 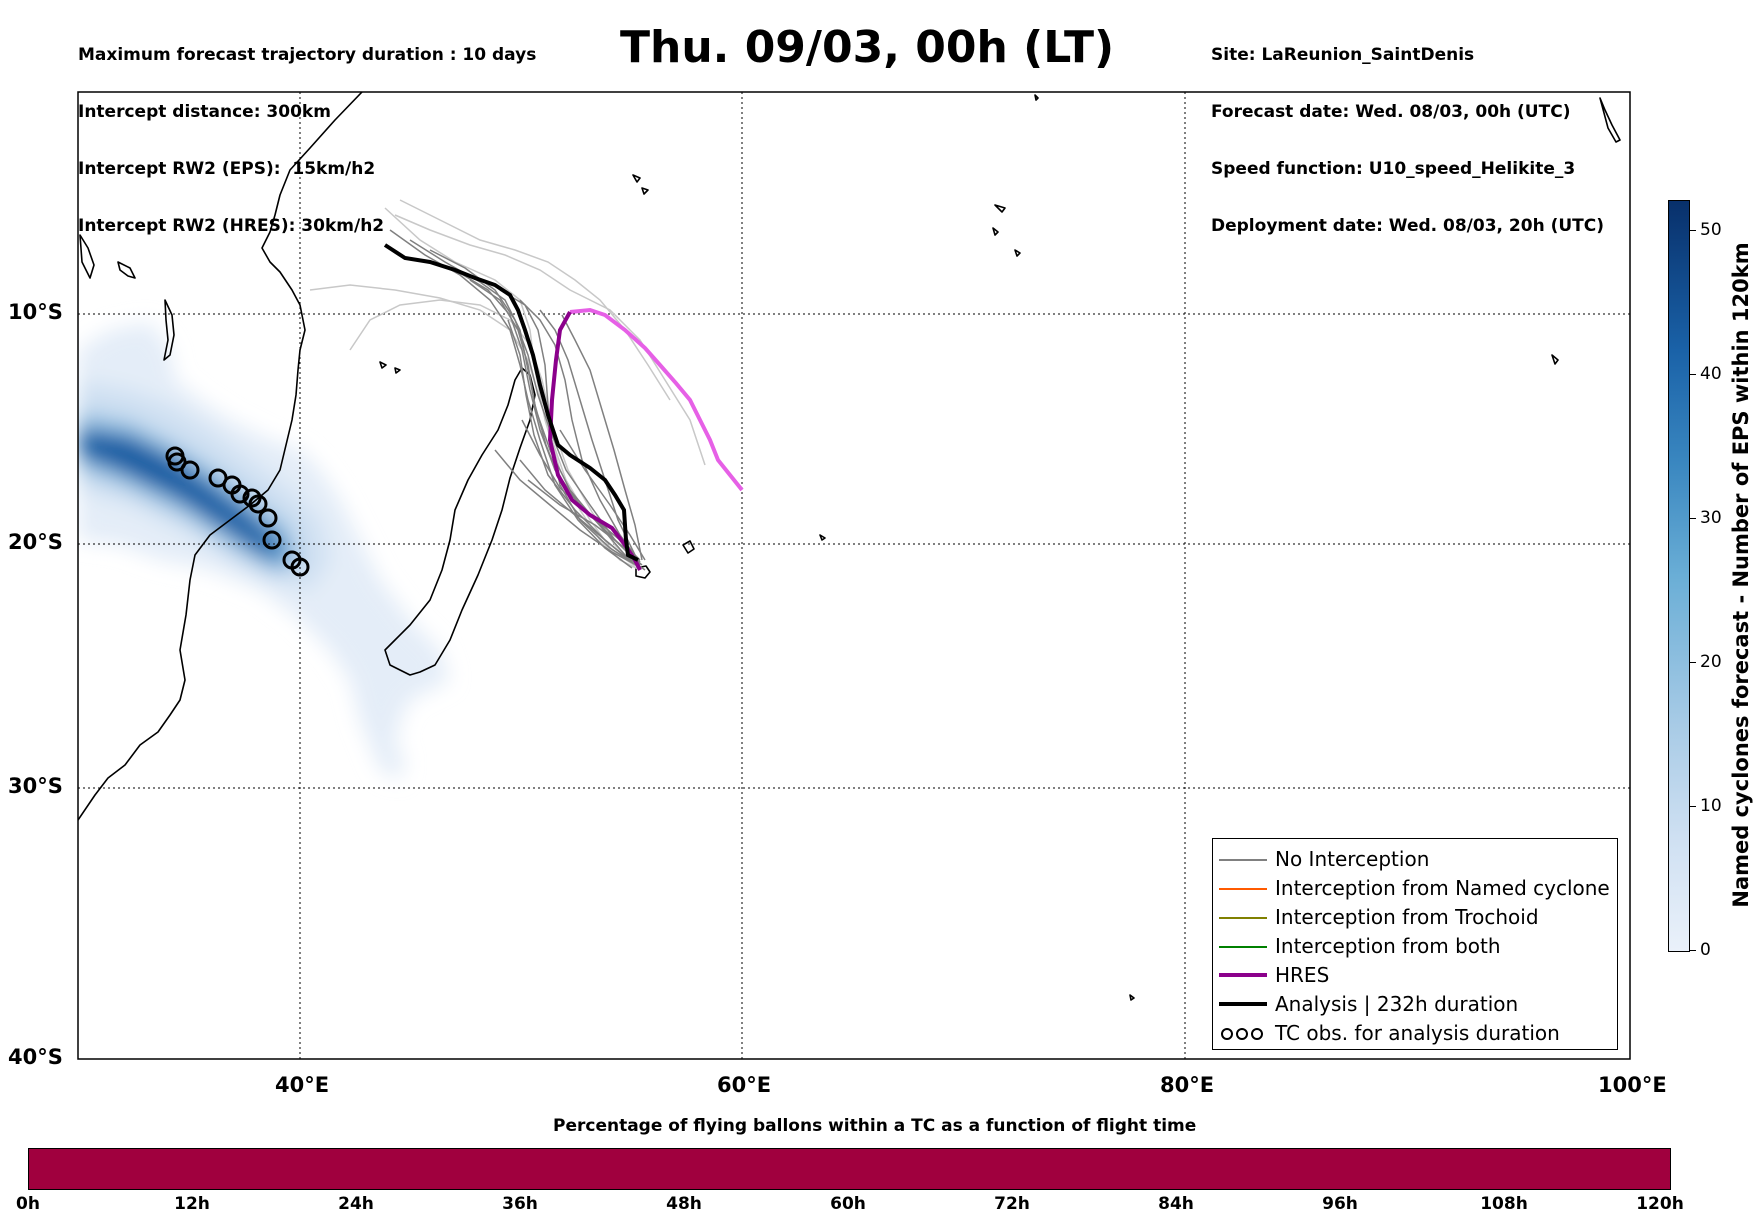 I want to click on legend-label: Analysis | 232h duration, so click(x=1397, y=1004).